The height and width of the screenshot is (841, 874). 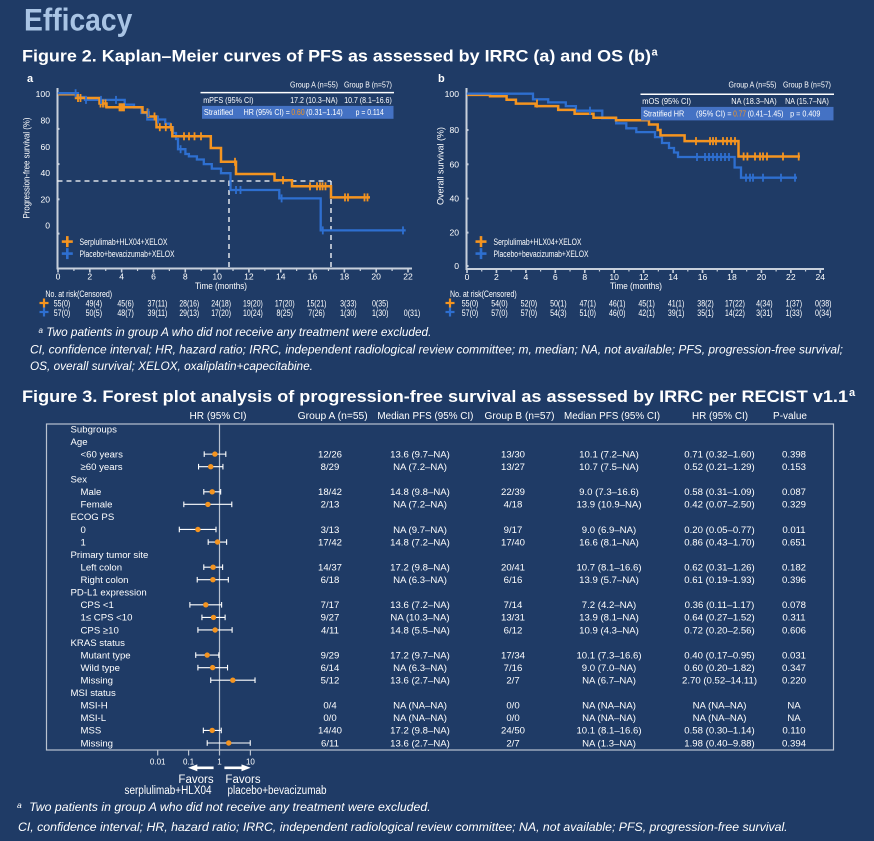 I want to click on svg-text: 40, so click(x=45, y=173).